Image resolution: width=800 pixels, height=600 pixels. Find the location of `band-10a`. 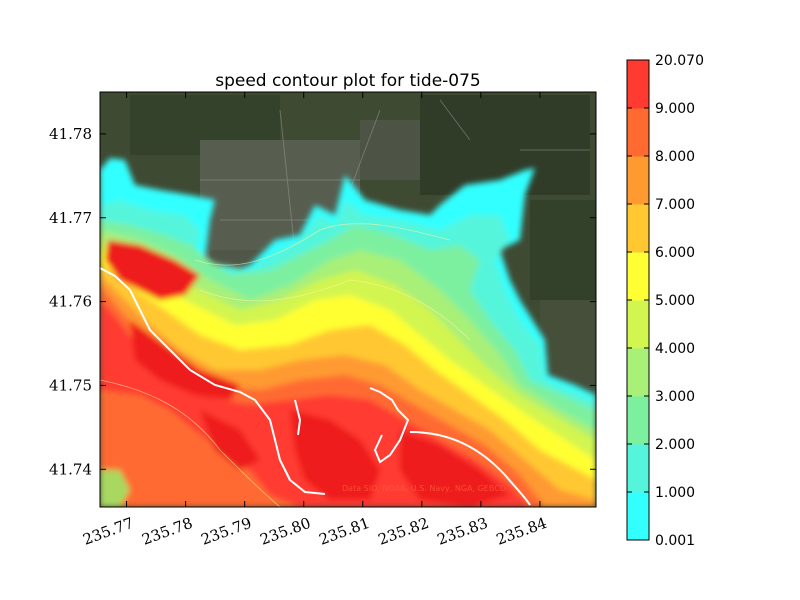

band-10a is located at coordinates (152, 270).